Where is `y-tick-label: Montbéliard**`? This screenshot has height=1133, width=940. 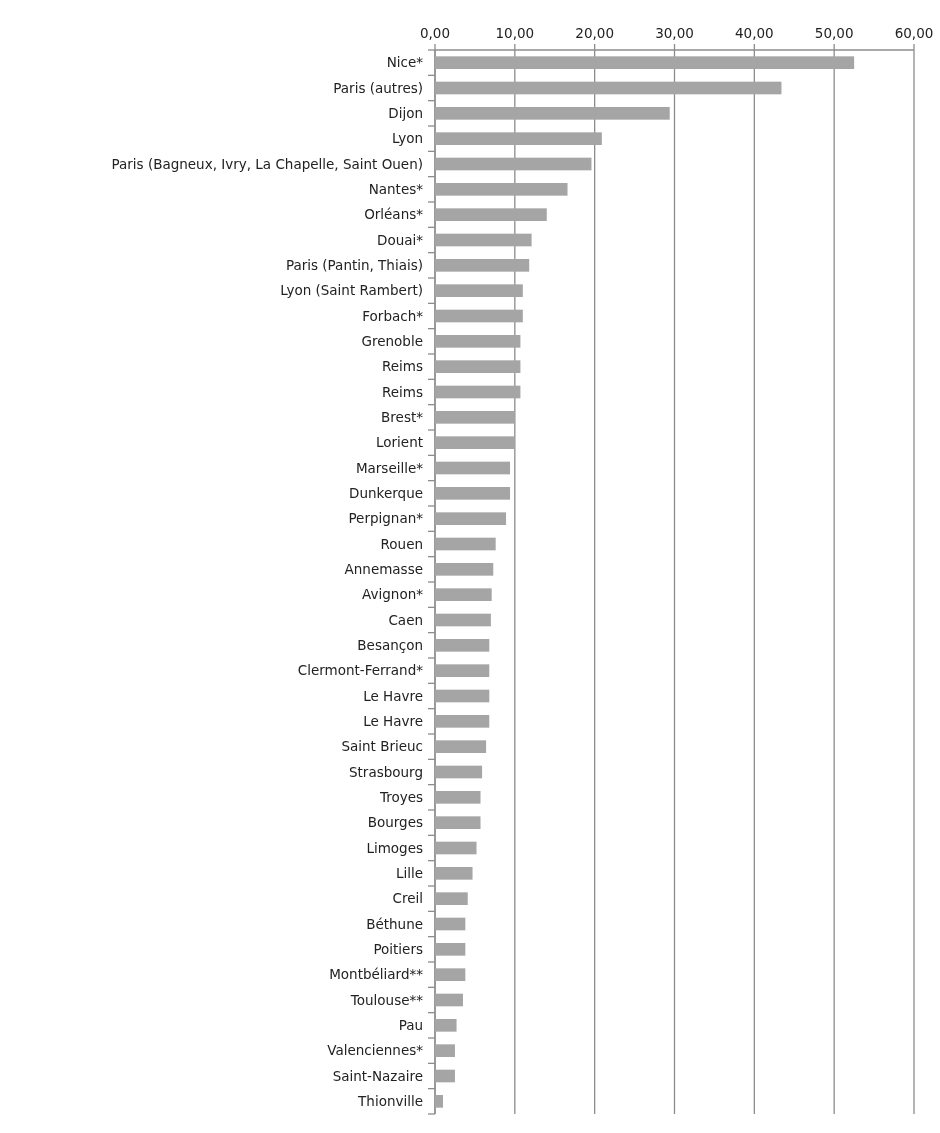 y-tick-label: Montbéliard** is located at coordinates (376, 974).